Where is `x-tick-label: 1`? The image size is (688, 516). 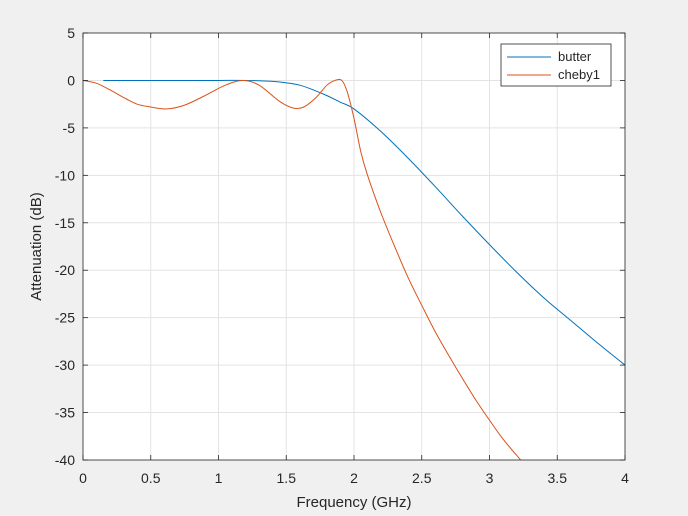 x-tick-label: 1 is located at coordinates (219, 478).